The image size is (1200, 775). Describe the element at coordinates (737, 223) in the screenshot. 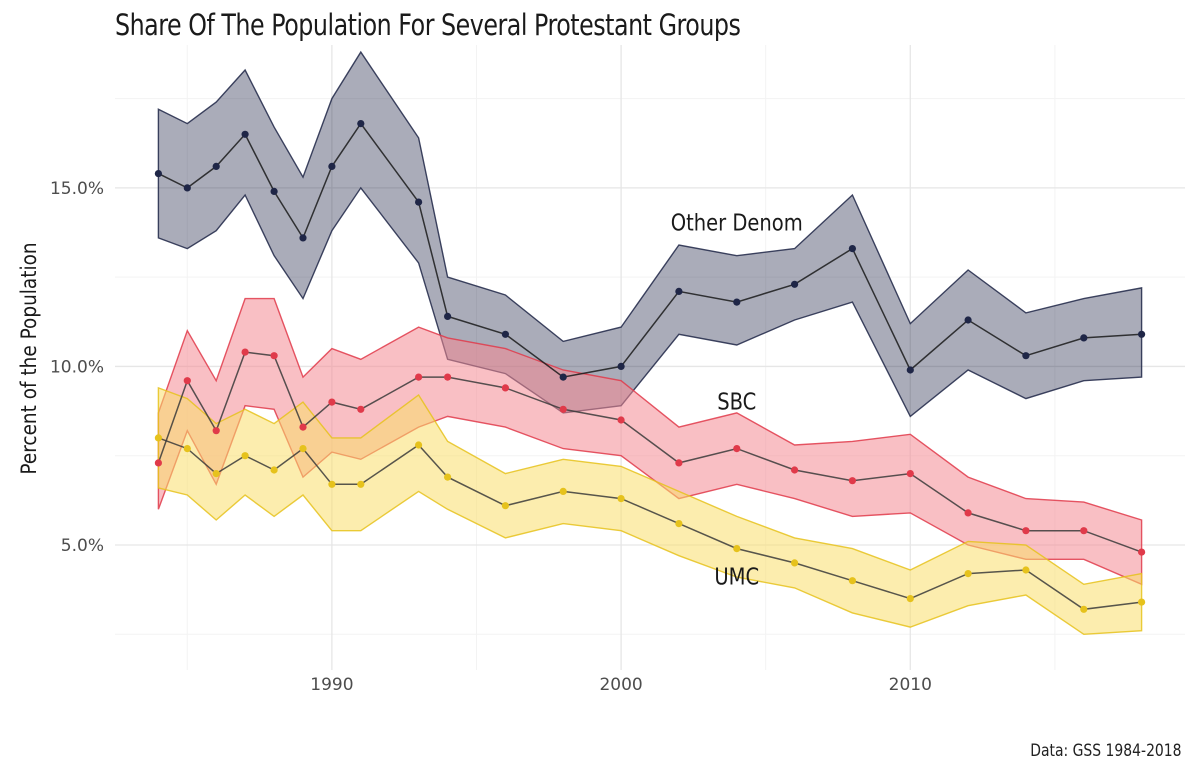

I see `series-label-other-denom: Other Denom` at that location.